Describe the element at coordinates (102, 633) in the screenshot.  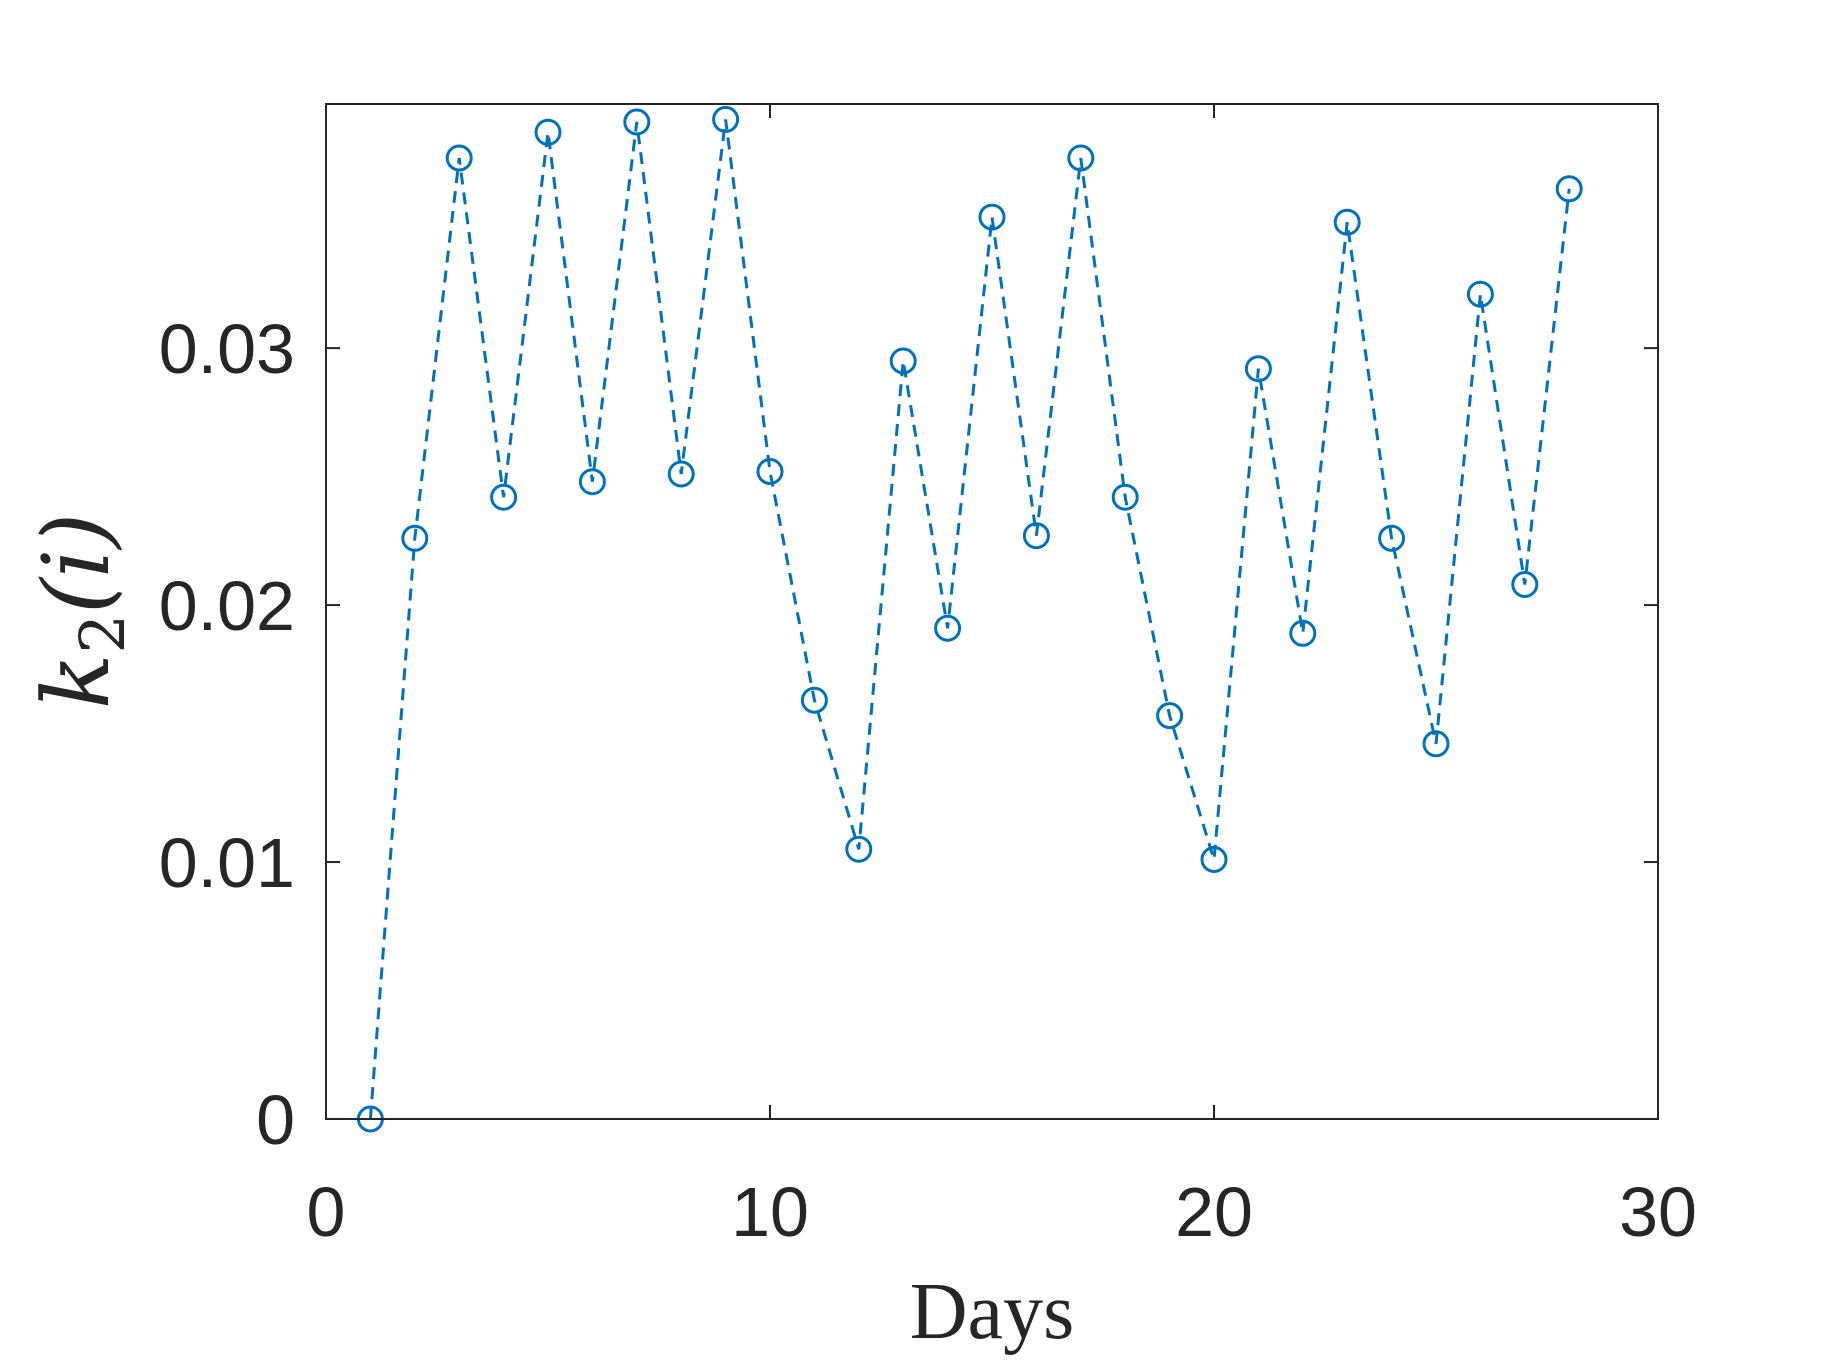
I see `y-axis-label-subscript: 2` at that location.